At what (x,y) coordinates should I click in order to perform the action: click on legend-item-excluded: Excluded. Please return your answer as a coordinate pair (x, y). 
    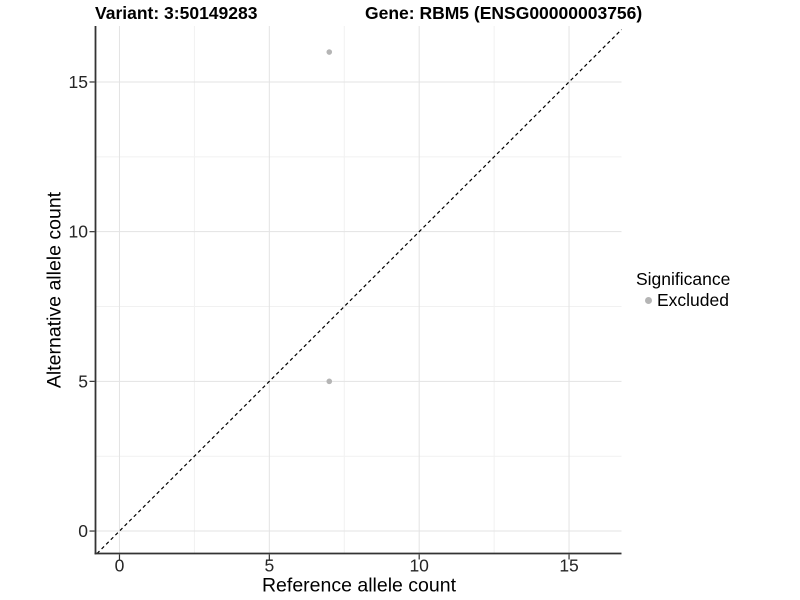
    Looking at the image, I should click on (687, 300).